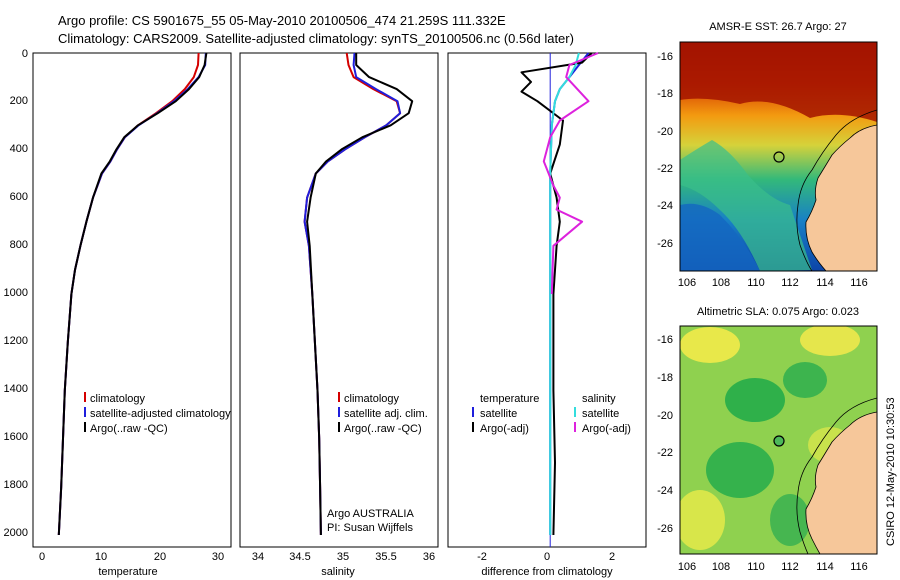  I want to click on argo-pi-note: PI: Susan Wijffels, so click(370, 528).